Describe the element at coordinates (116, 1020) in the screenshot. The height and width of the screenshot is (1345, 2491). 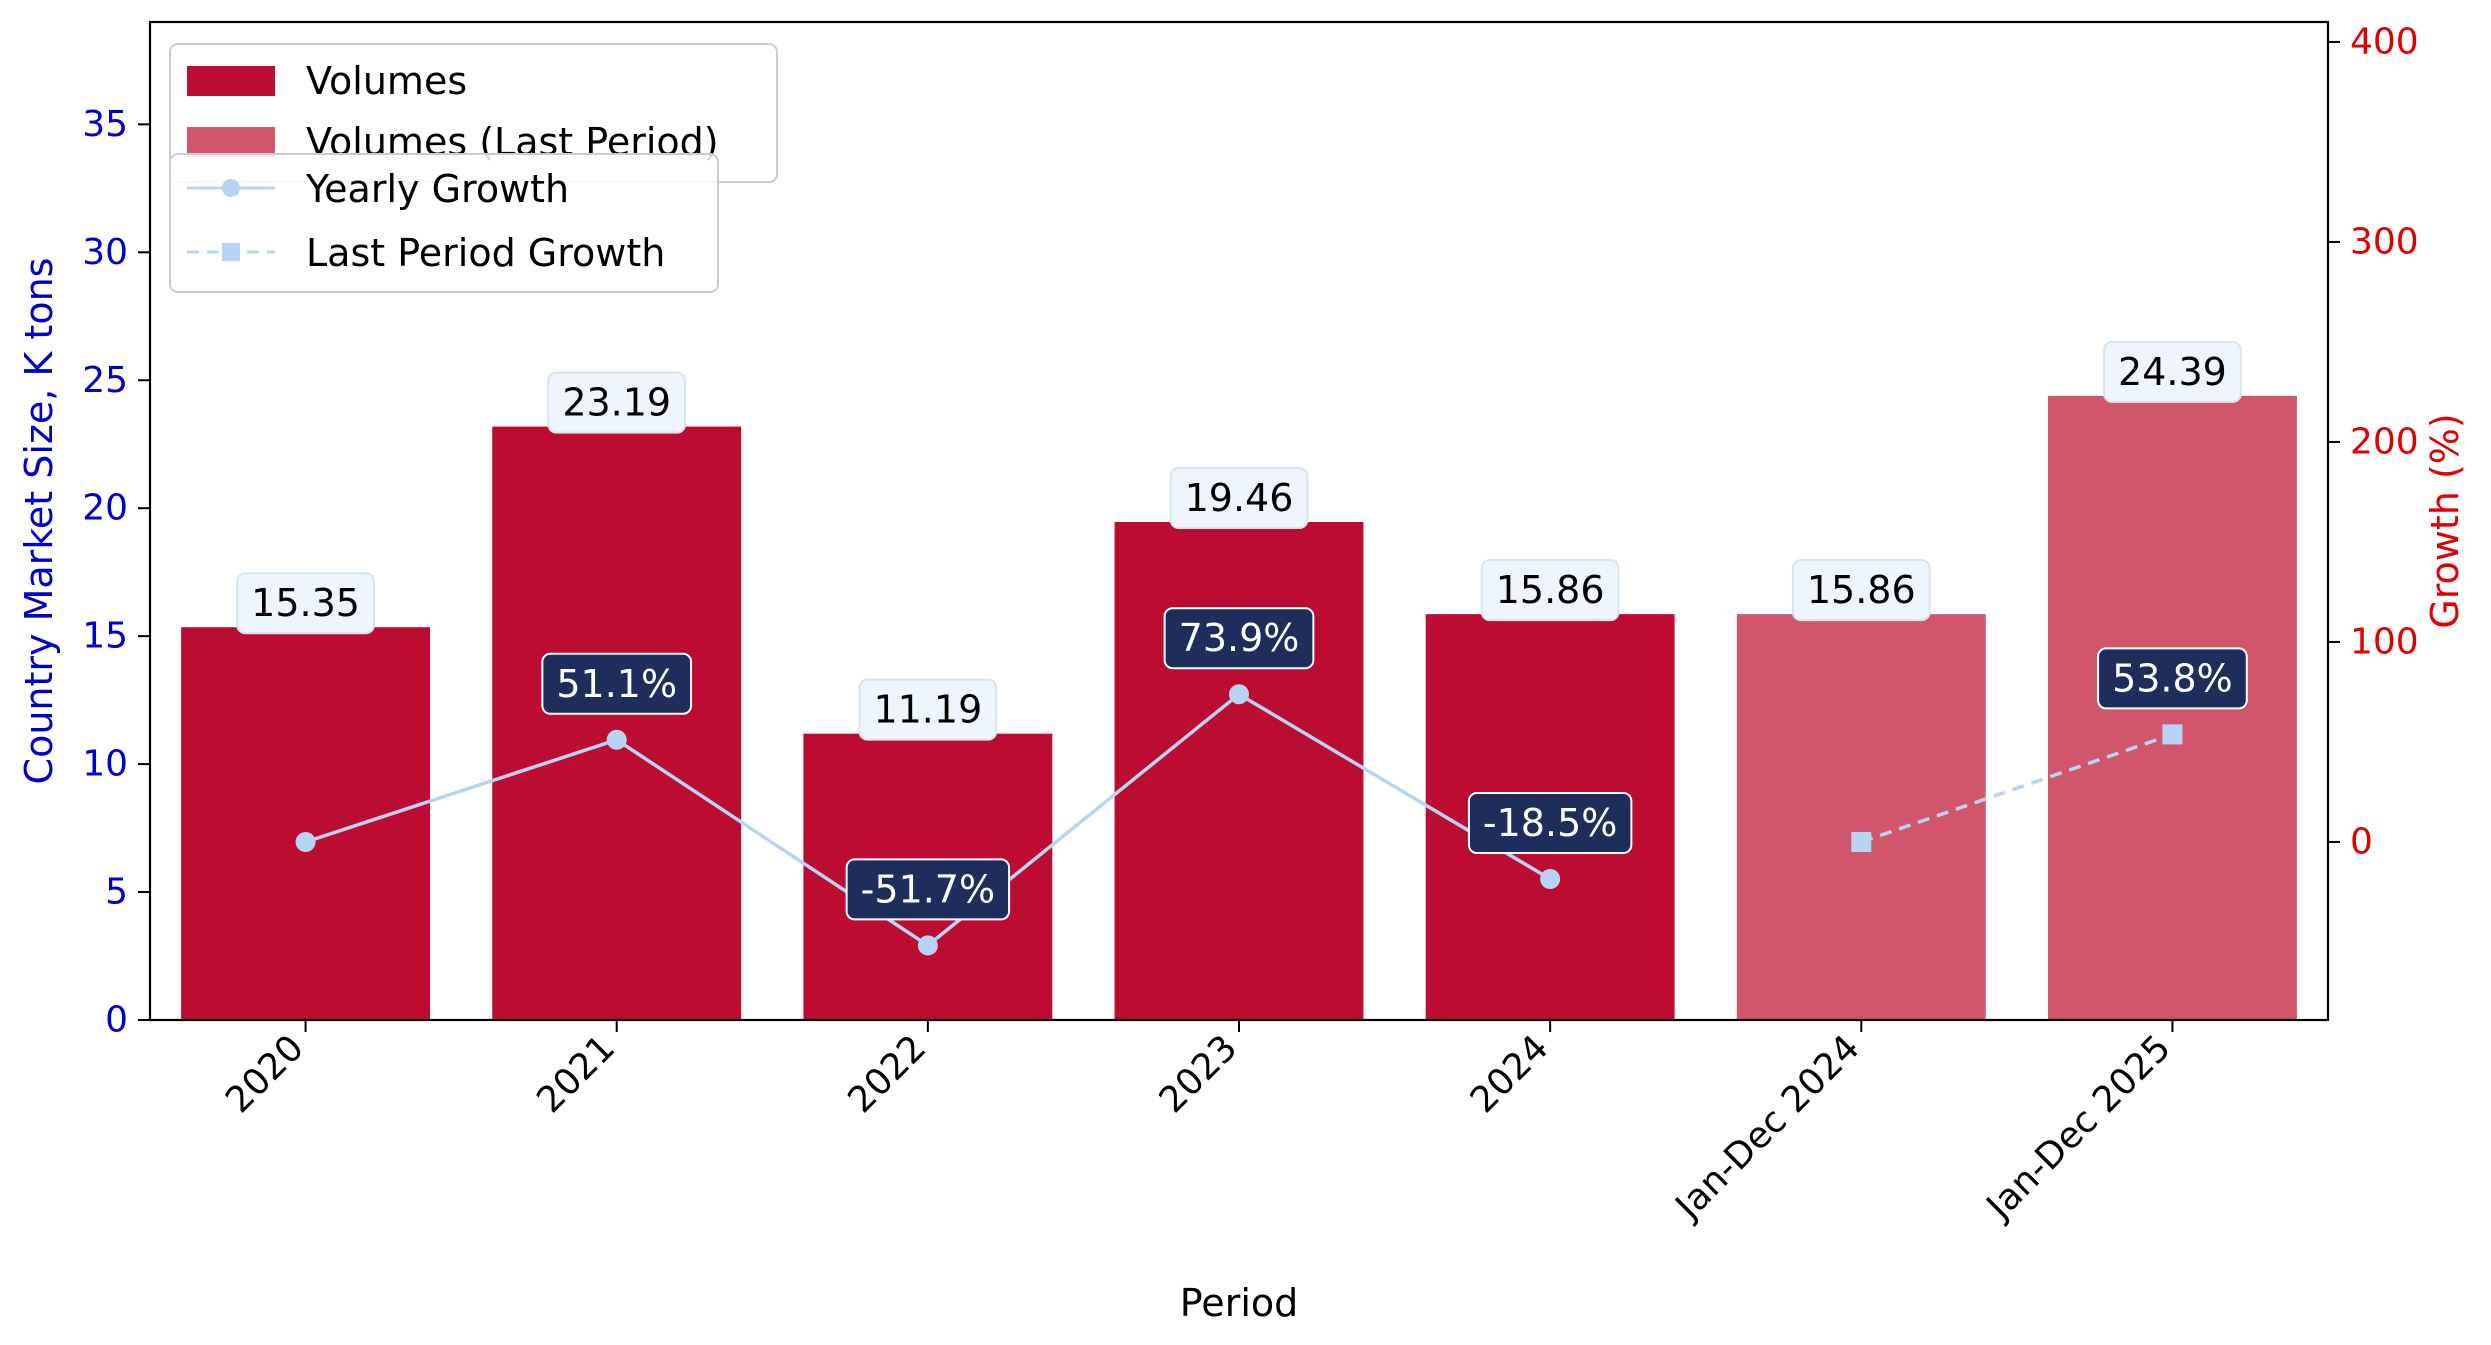
I see `left-tick-label: 0` at that location.